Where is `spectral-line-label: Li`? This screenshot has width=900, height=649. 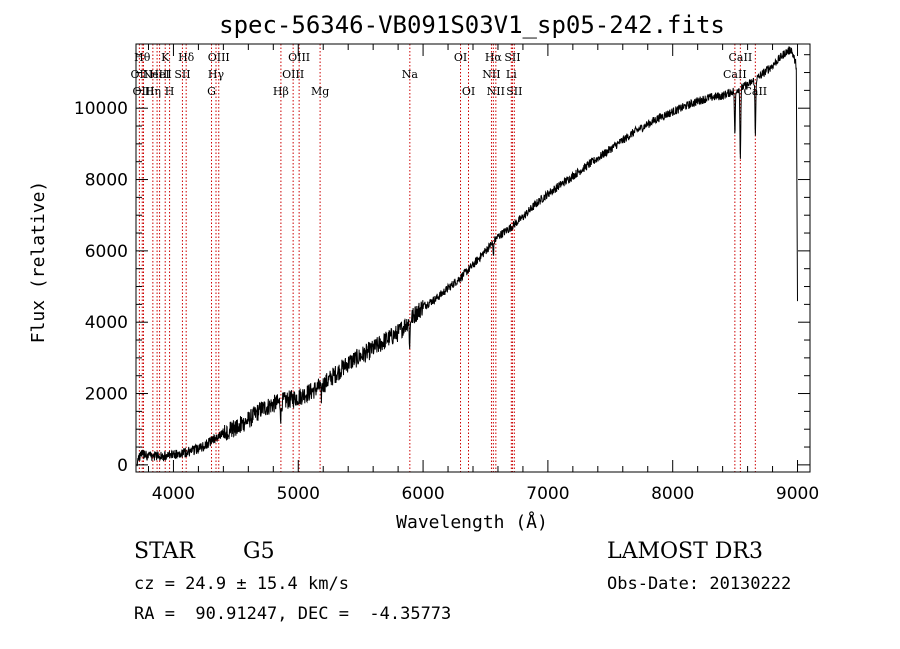 spectral-line-label: Li is located at coordinates (511, 74).